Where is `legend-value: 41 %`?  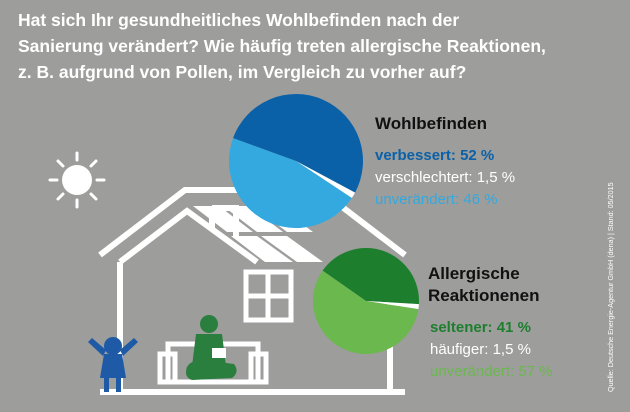
legend-value: 41 % is located at coordinates (513, 327).